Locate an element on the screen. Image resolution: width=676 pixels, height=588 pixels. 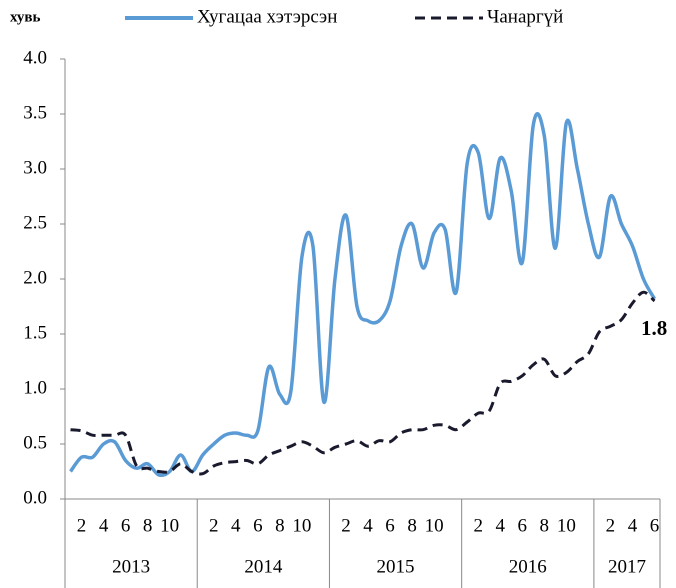
annotation: 1.8 is located at coordinates (654, 328).